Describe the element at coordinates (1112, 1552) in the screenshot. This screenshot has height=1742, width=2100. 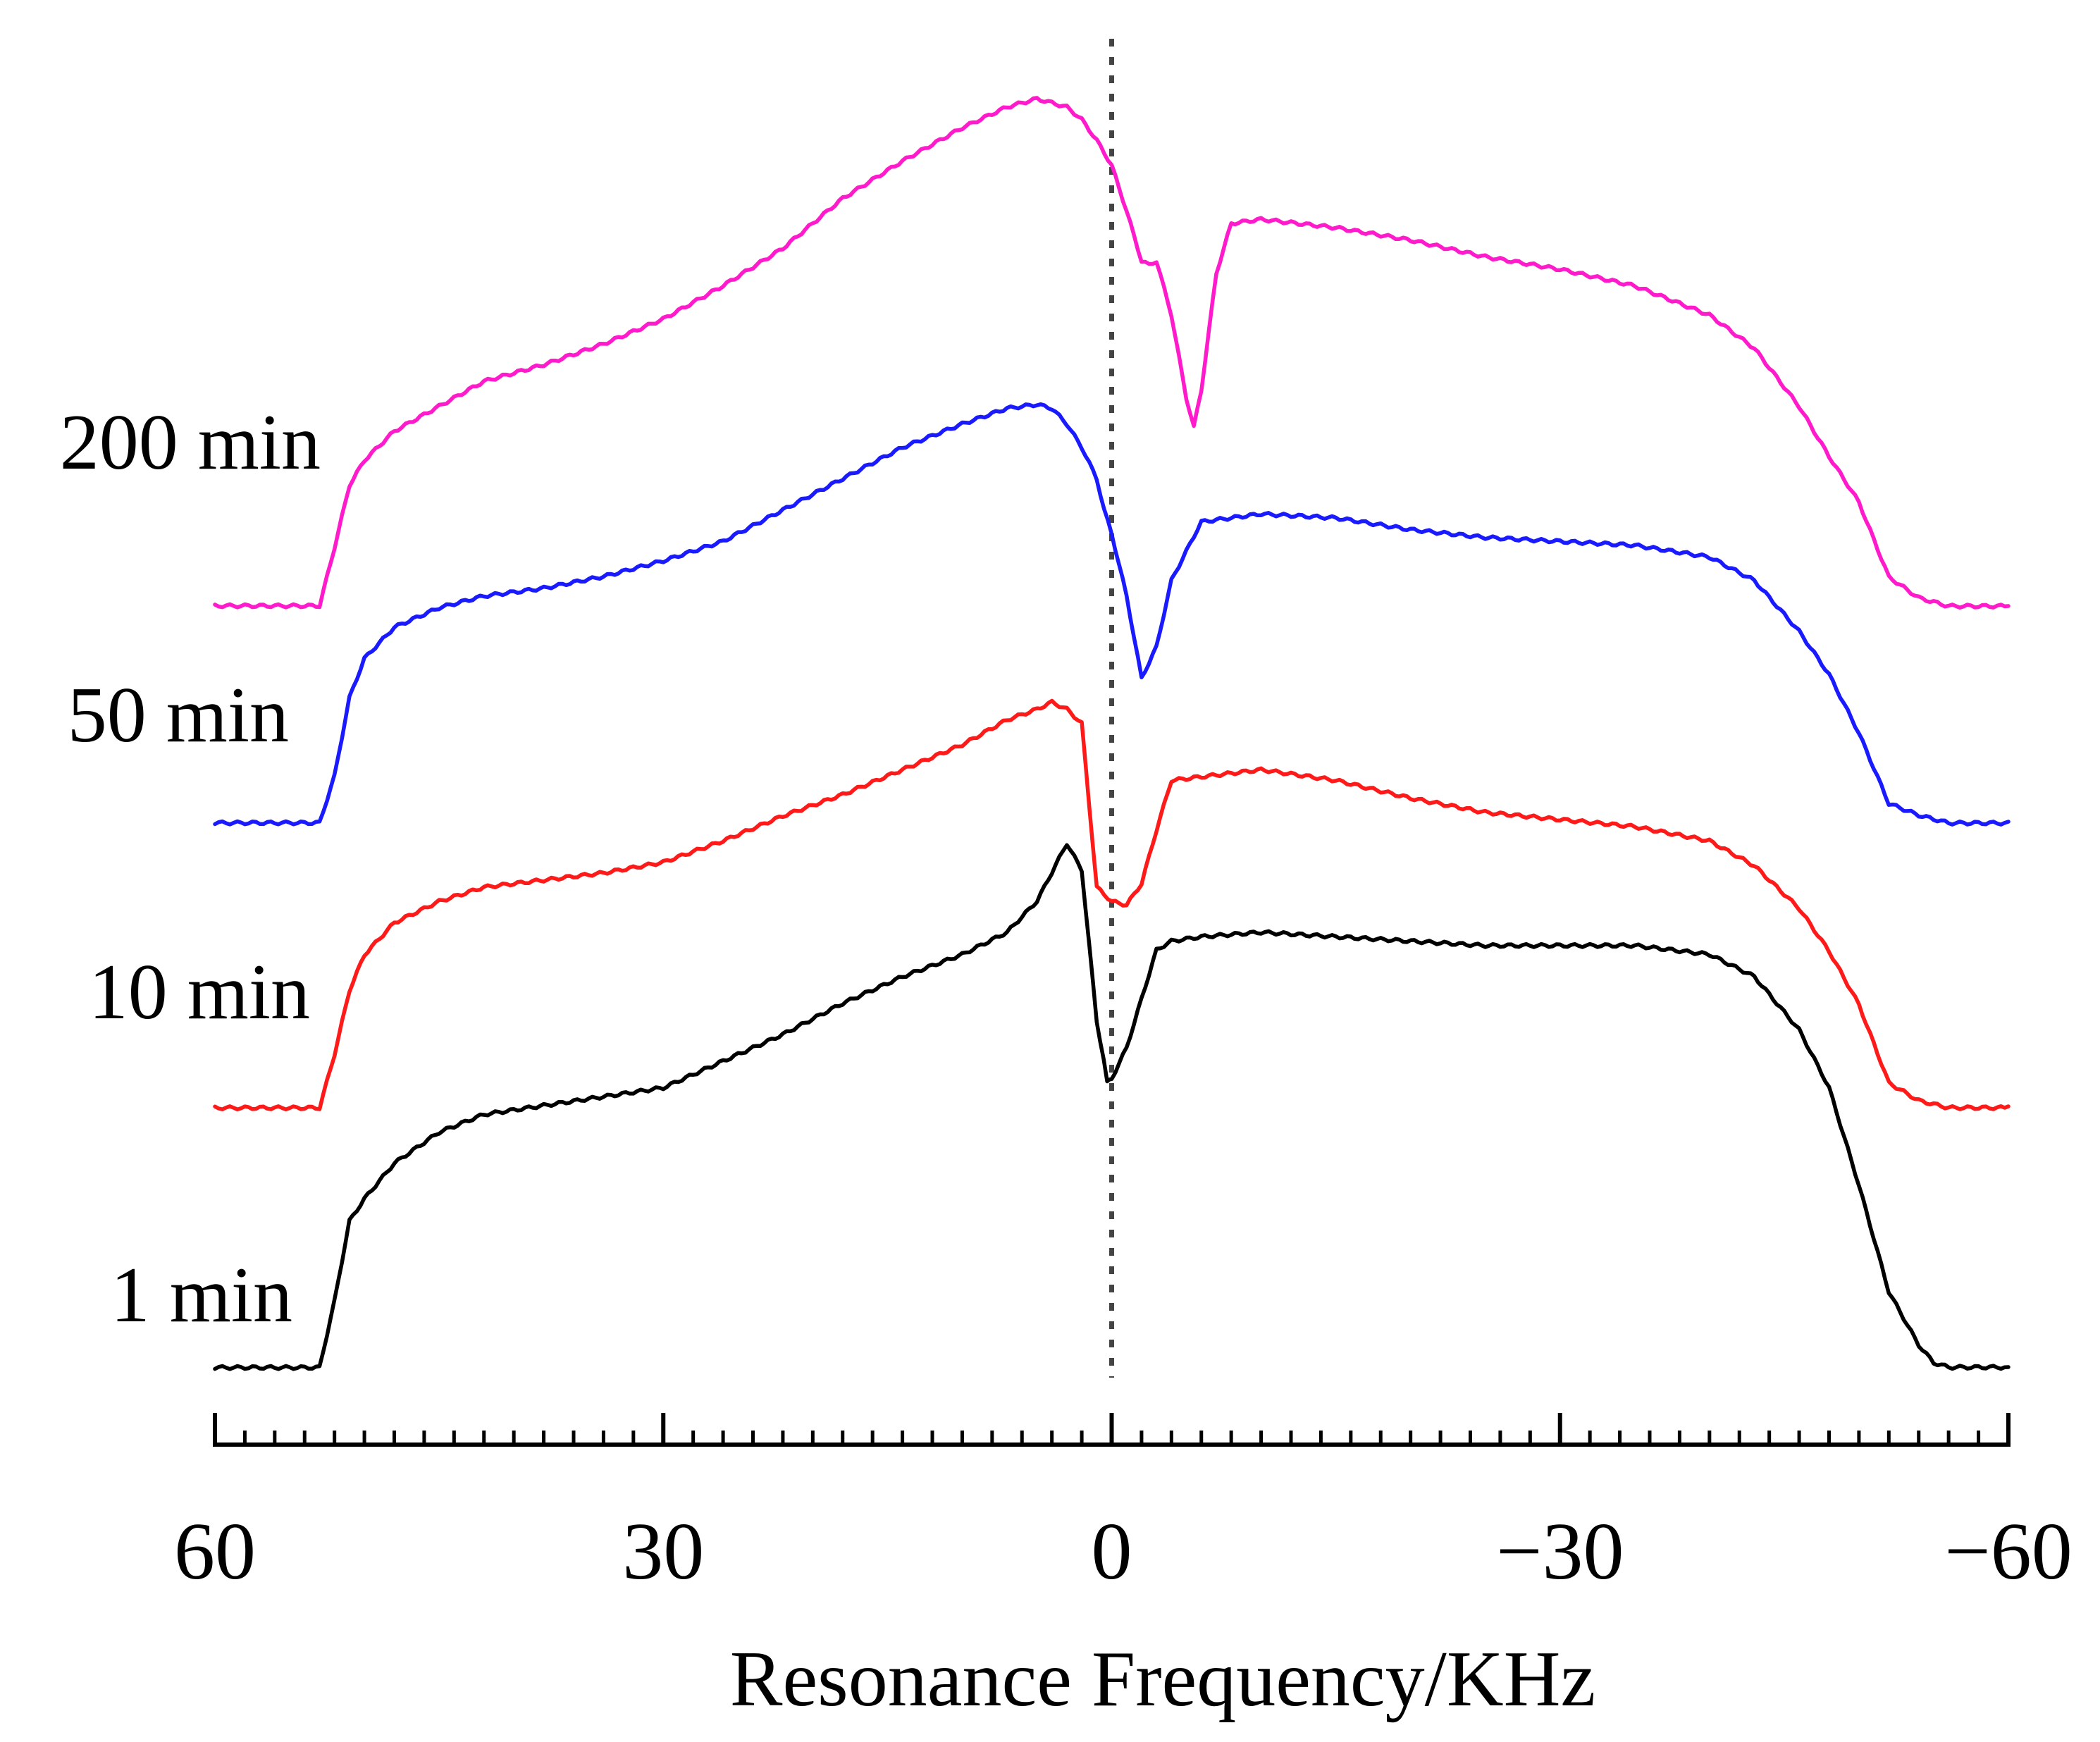
I see `x-tick-label: 0` at that location.